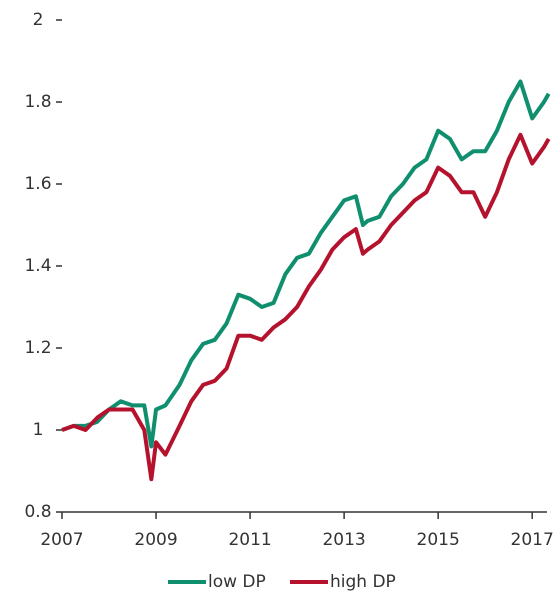 Image resolution: width=558 pixels, height=602 pixels. Describe the element at coordinates (155, 540) in the screenshot. I see `x-tick-label: 2009` at that location.